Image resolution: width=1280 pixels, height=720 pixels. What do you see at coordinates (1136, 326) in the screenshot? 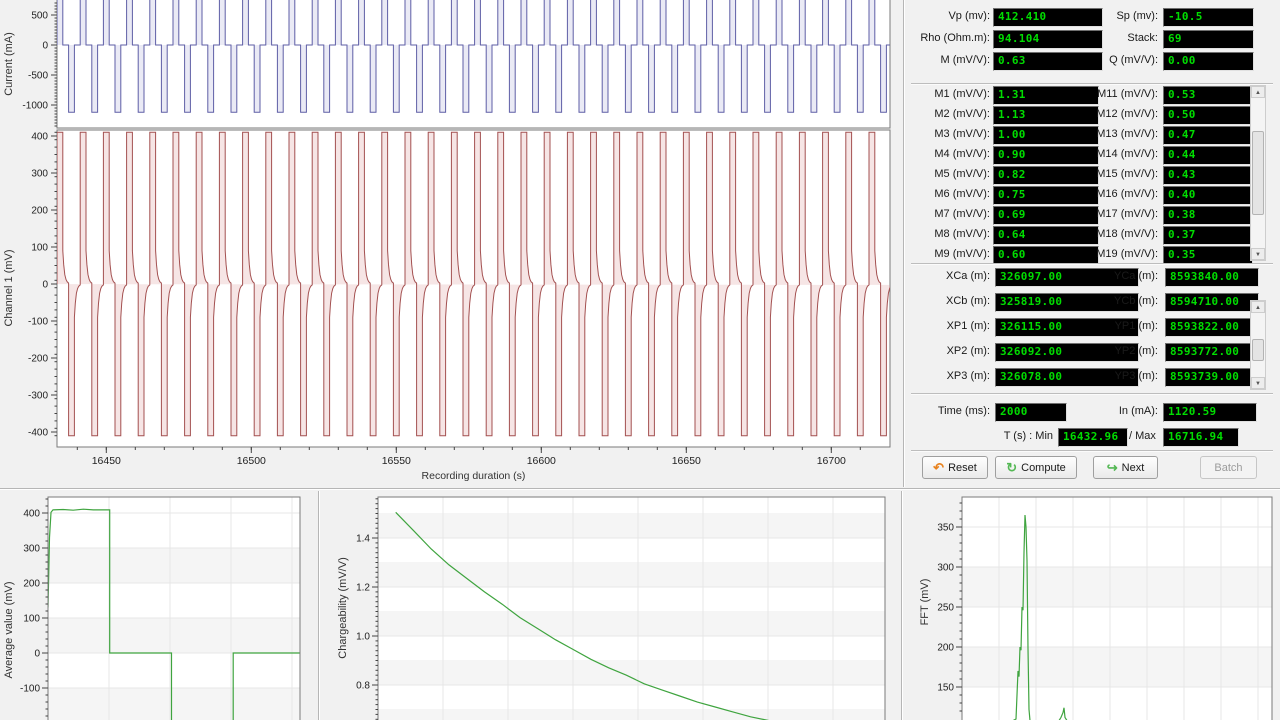
I see `coordinate-label: YP1 (m):` at bounding box center [1136, 326].